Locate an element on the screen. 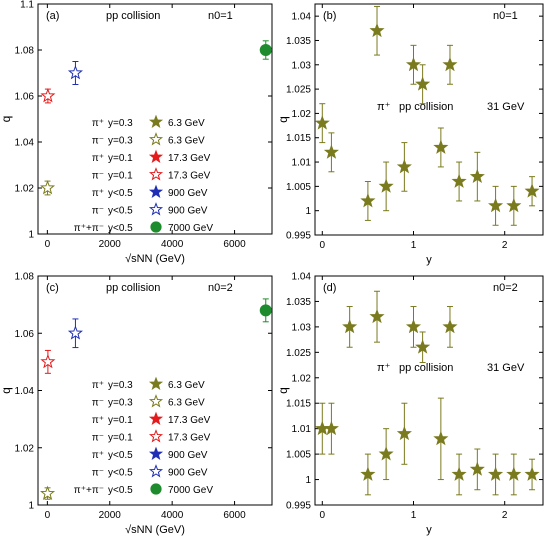  annotation: n0=2 is located at coordinates (505, 288).